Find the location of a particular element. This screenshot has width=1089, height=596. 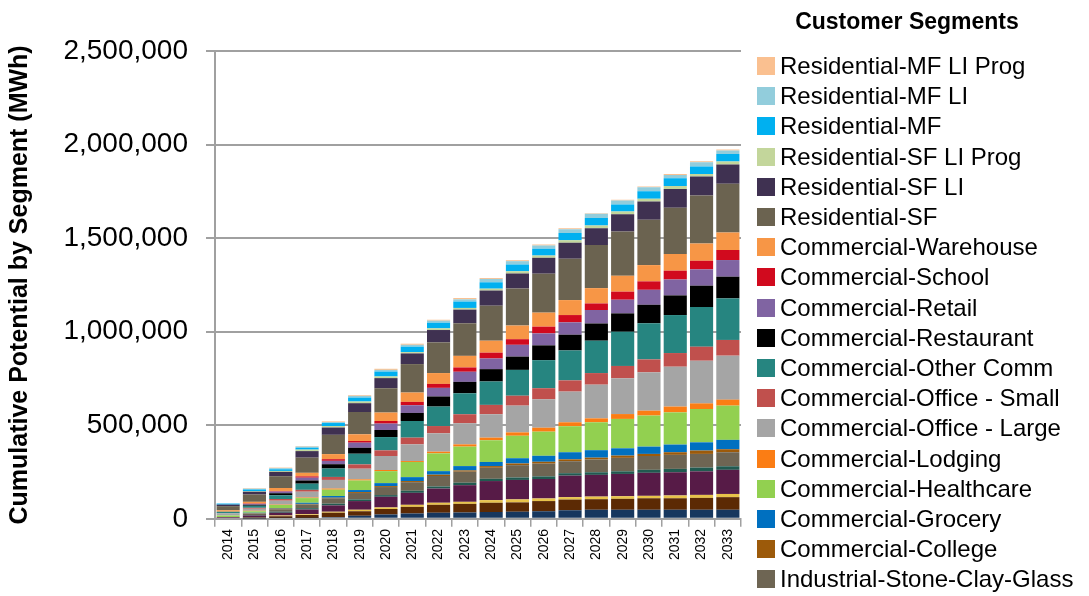

x-tick-label: 2018 is located at coordinates (332, 544).